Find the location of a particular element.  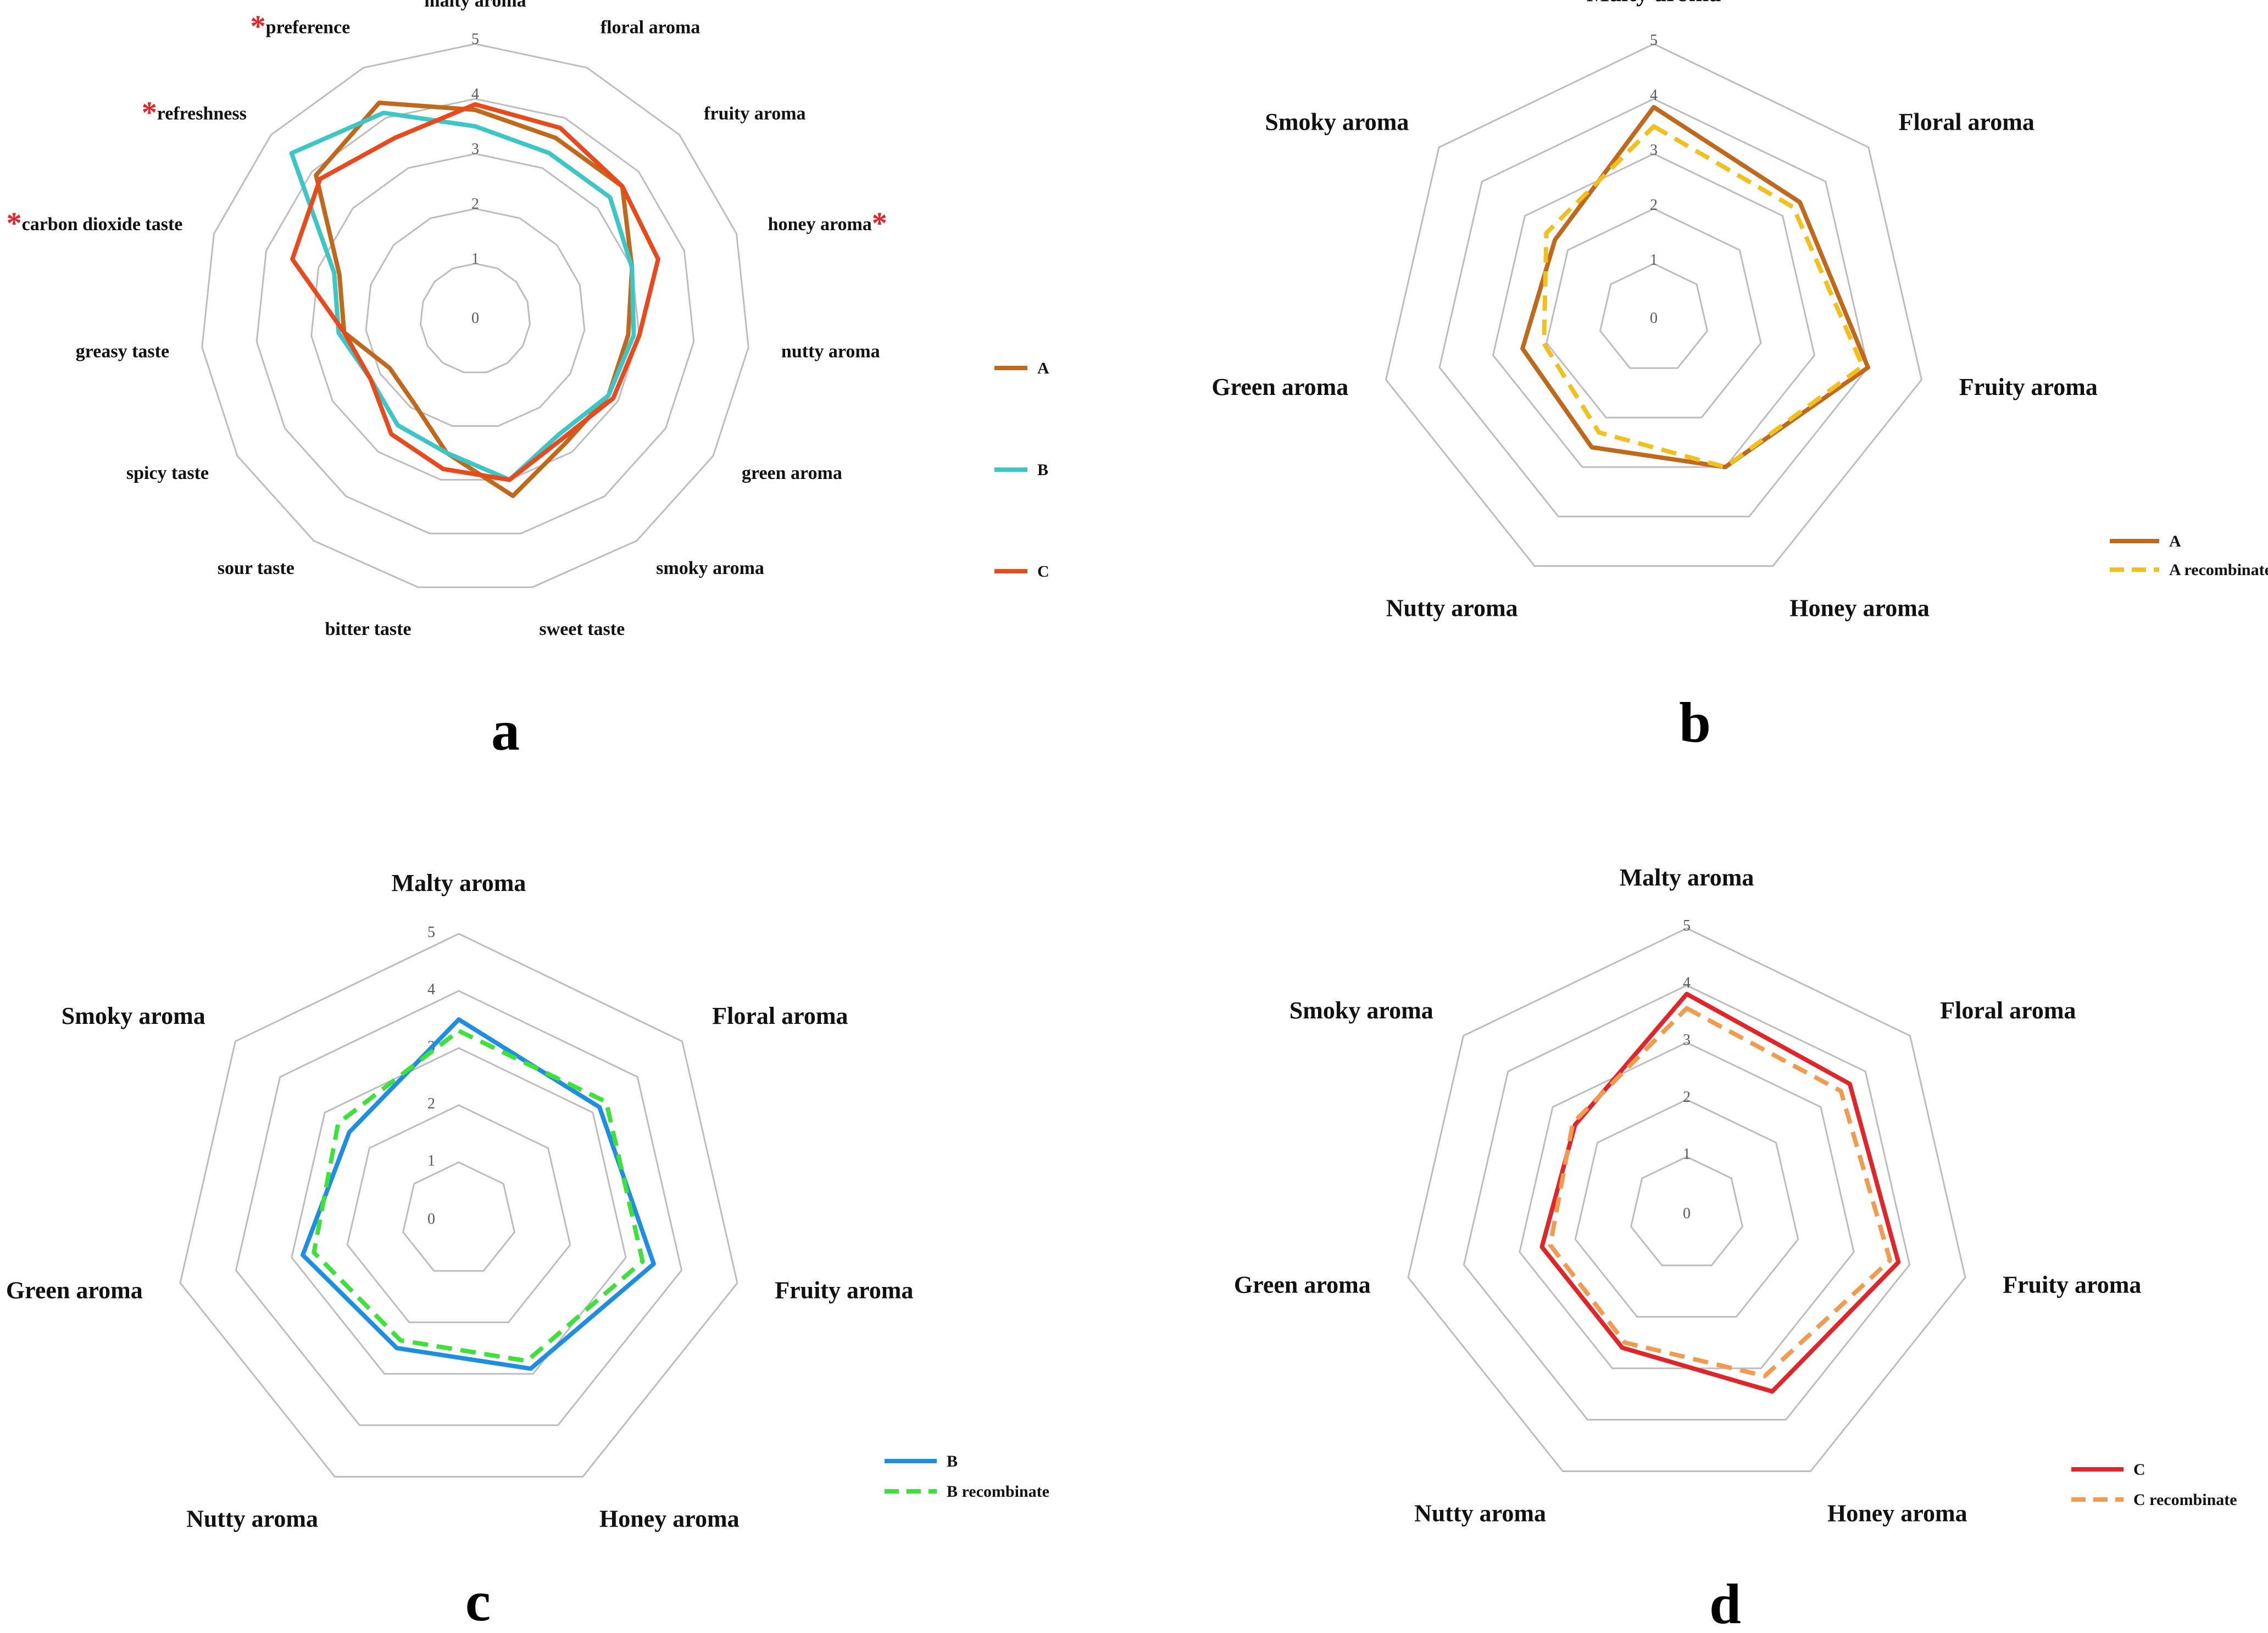

legend-label-c-recombinate: C recombinate is located at coordinates (2185, 1500).